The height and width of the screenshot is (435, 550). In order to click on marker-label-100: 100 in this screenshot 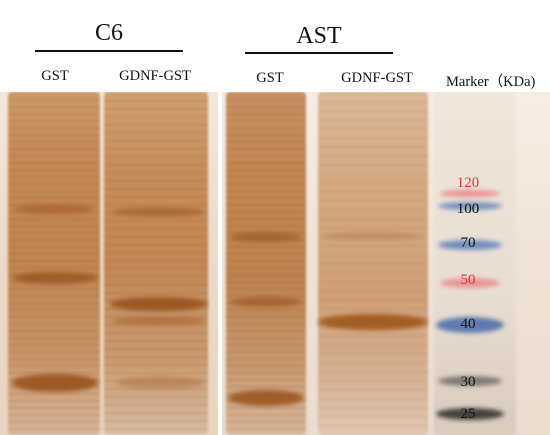, I will do `click(468, 209)`.